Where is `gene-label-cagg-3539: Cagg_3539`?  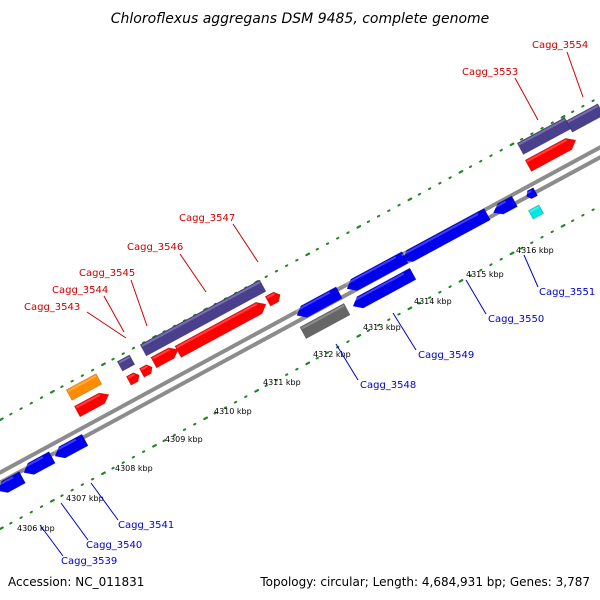 gene-label-cagg-3539: Cagg_3539 is located at coordinates (89, 561).